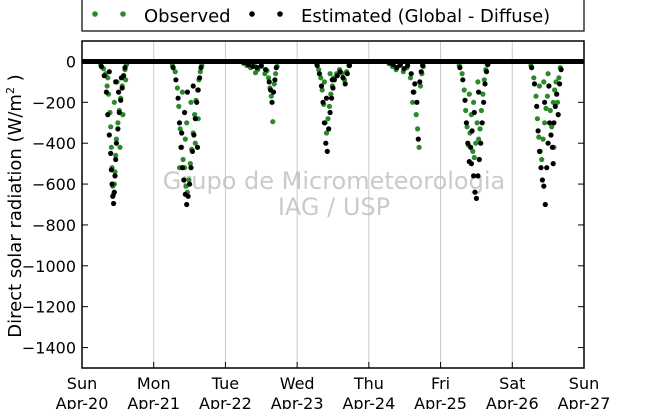  I want to click on y-axis-title-superscript: 2, so click(10, 90).